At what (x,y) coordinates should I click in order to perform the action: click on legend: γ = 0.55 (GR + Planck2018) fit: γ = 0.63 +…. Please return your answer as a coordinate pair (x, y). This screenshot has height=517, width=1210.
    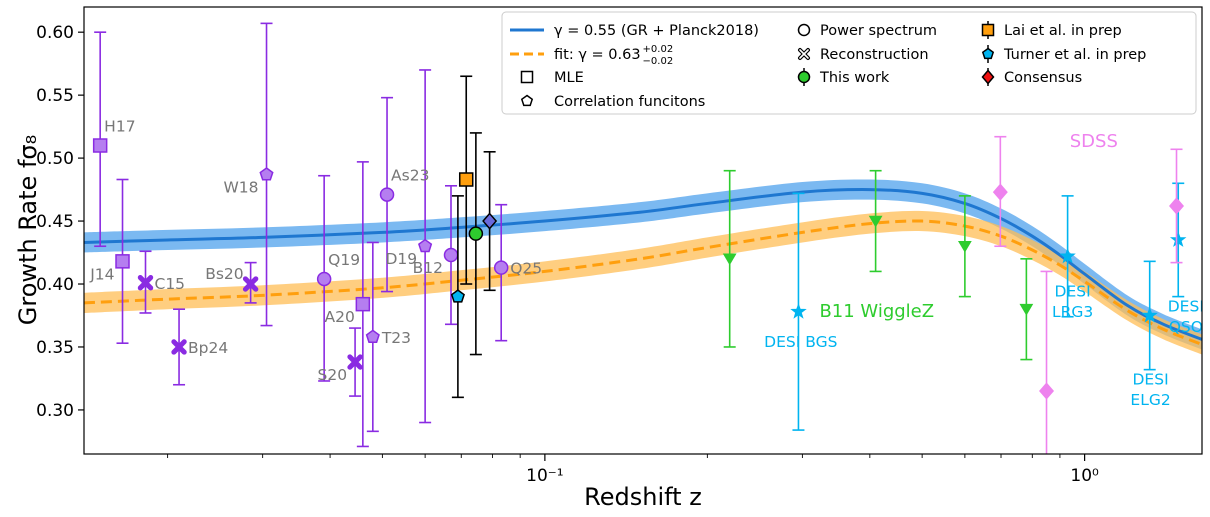
    Looking at the image, I should click on (849, 63).